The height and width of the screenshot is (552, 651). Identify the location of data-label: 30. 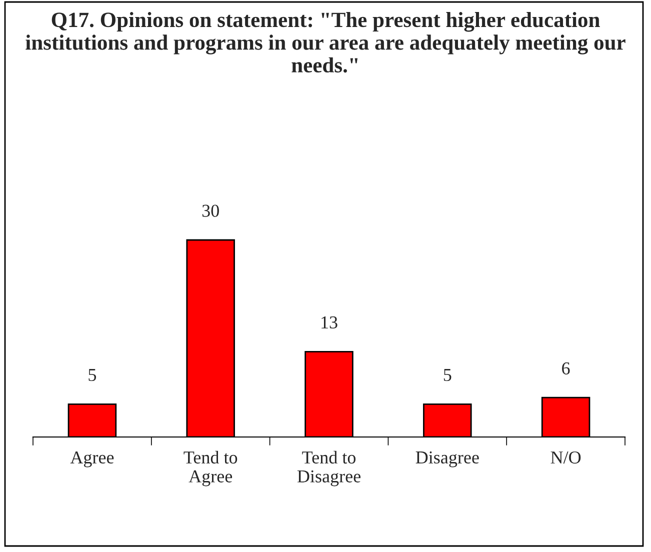
(210, 210).